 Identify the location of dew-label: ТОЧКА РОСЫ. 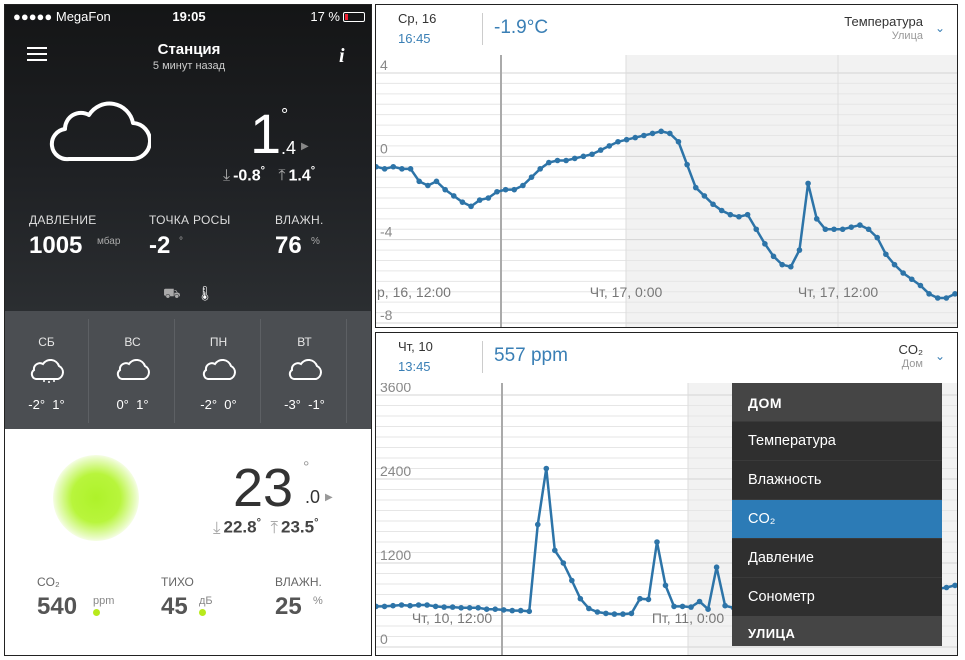
(190, 220).